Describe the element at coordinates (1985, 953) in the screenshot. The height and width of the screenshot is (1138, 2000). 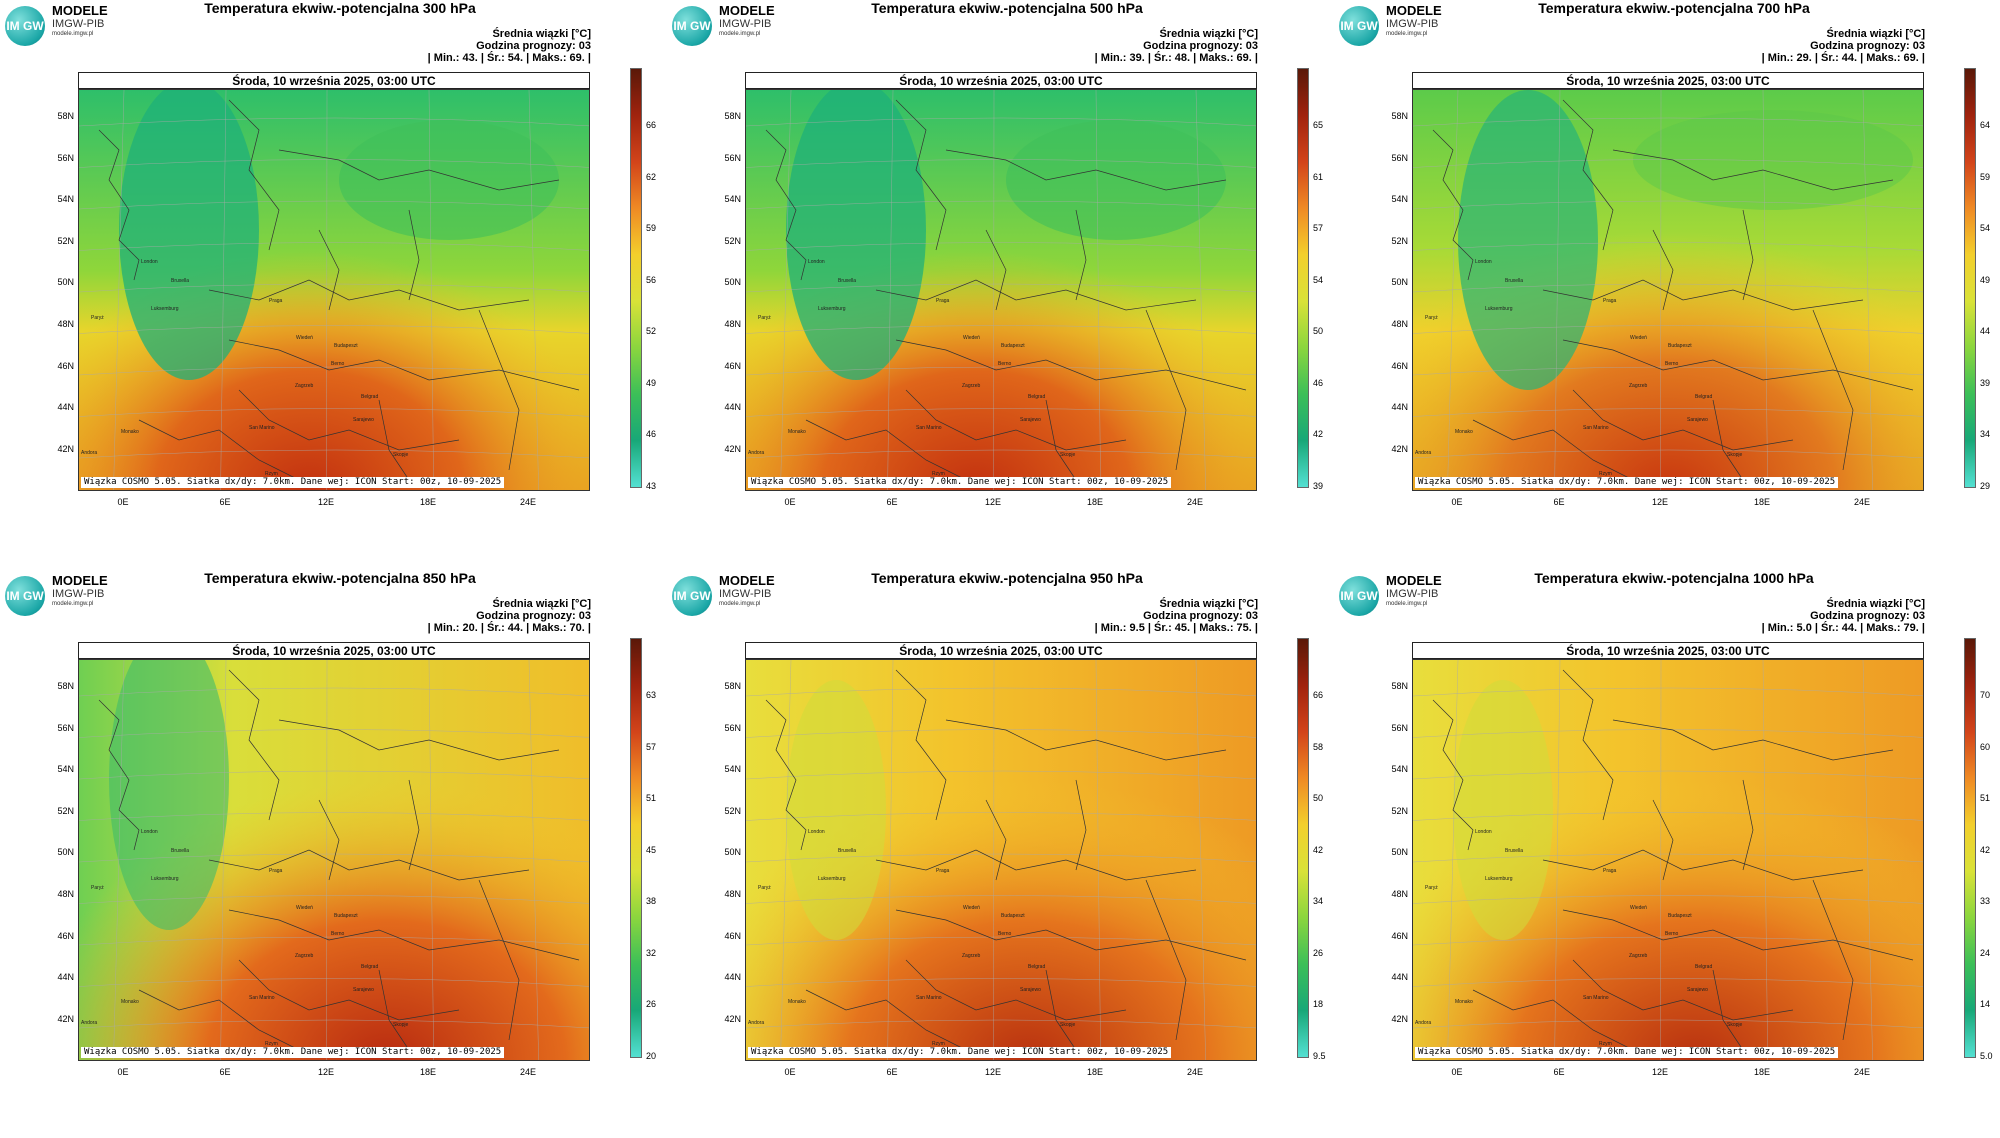
I see `colorbar-label: 24` at that location.